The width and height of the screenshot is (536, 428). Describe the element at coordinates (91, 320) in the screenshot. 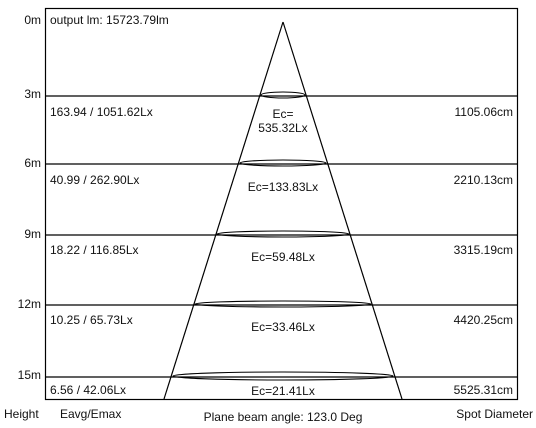

I see `eavg-emax-12m: 10.25 / 65.73Lx` at that location.